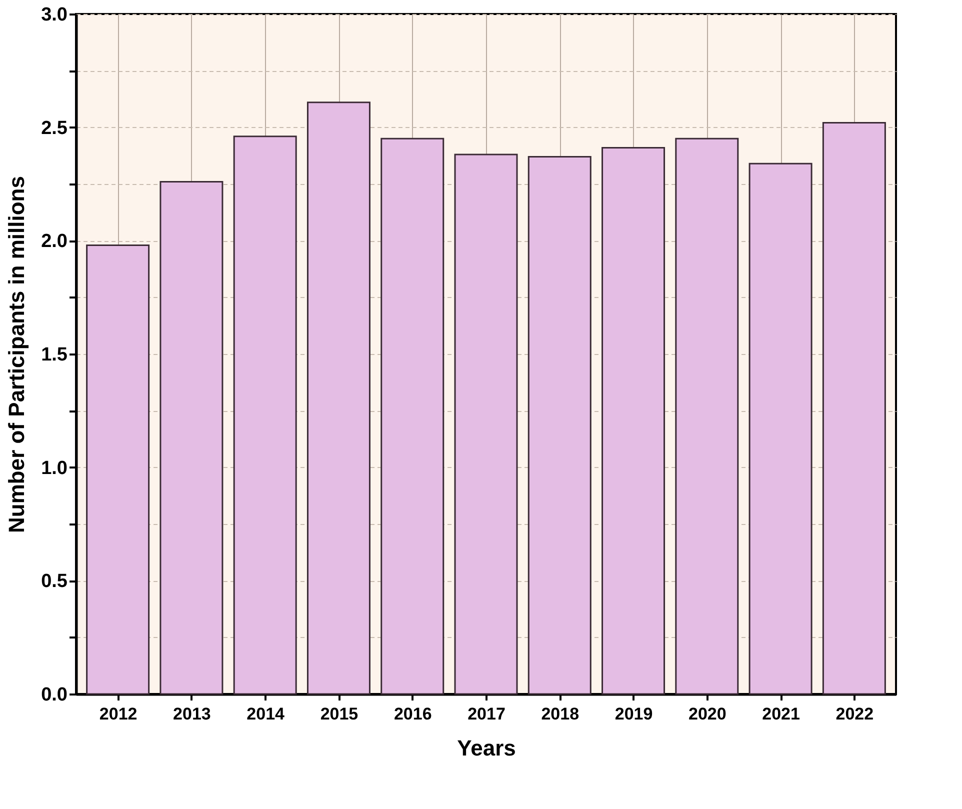 The image size is (962, 809). What do you see at coordinates (17, 354) in the screenshot?
I see `y-axis-title: Number of Participants in millions` at bounding box center [17, 354].